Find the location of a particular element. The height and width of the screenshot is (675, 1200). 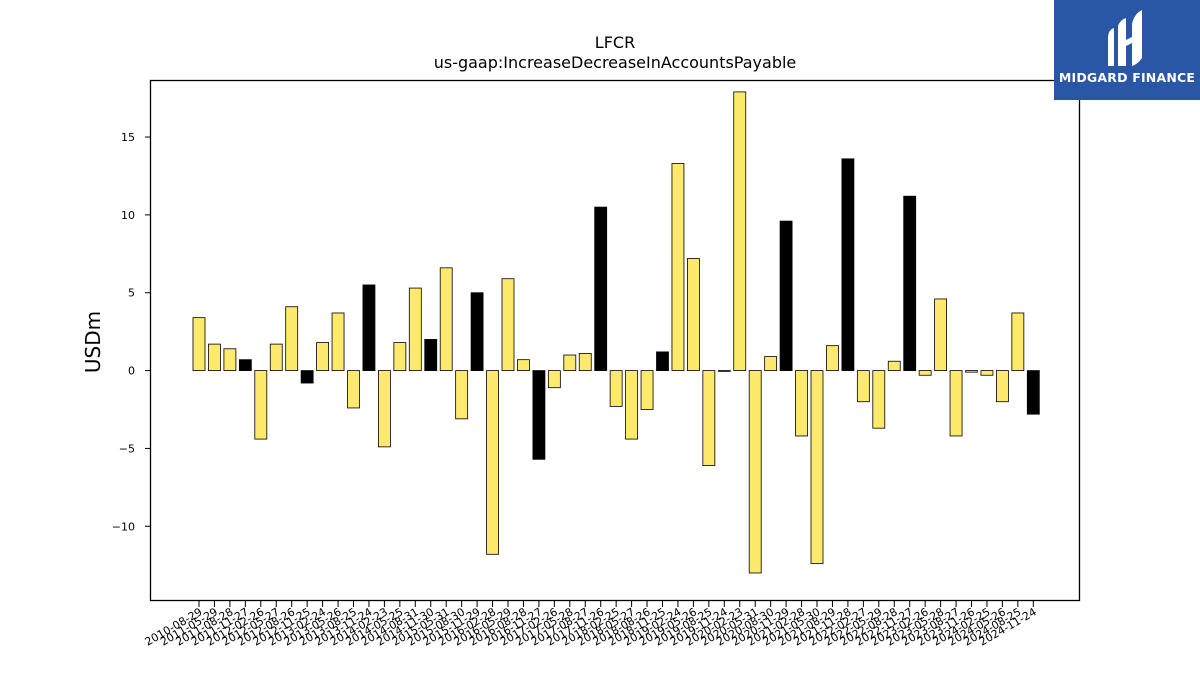

logo-text: MIDGARD FINANCE is located at coordinates (1127, 77).